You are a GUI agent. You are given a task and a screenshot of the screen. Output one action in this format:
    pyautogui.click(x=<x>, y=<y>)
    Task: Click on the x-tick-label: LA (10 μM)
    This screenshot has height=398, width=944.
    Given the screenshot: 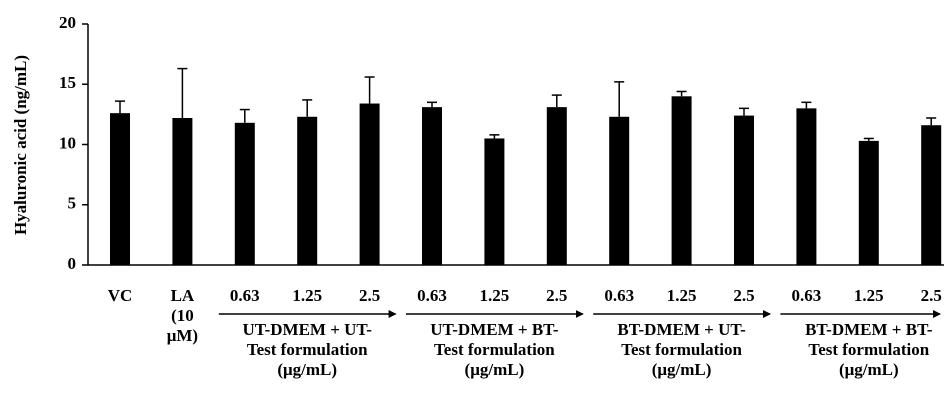 What is the action you would take?
    pyautogui.click(x=182, y=315)
    